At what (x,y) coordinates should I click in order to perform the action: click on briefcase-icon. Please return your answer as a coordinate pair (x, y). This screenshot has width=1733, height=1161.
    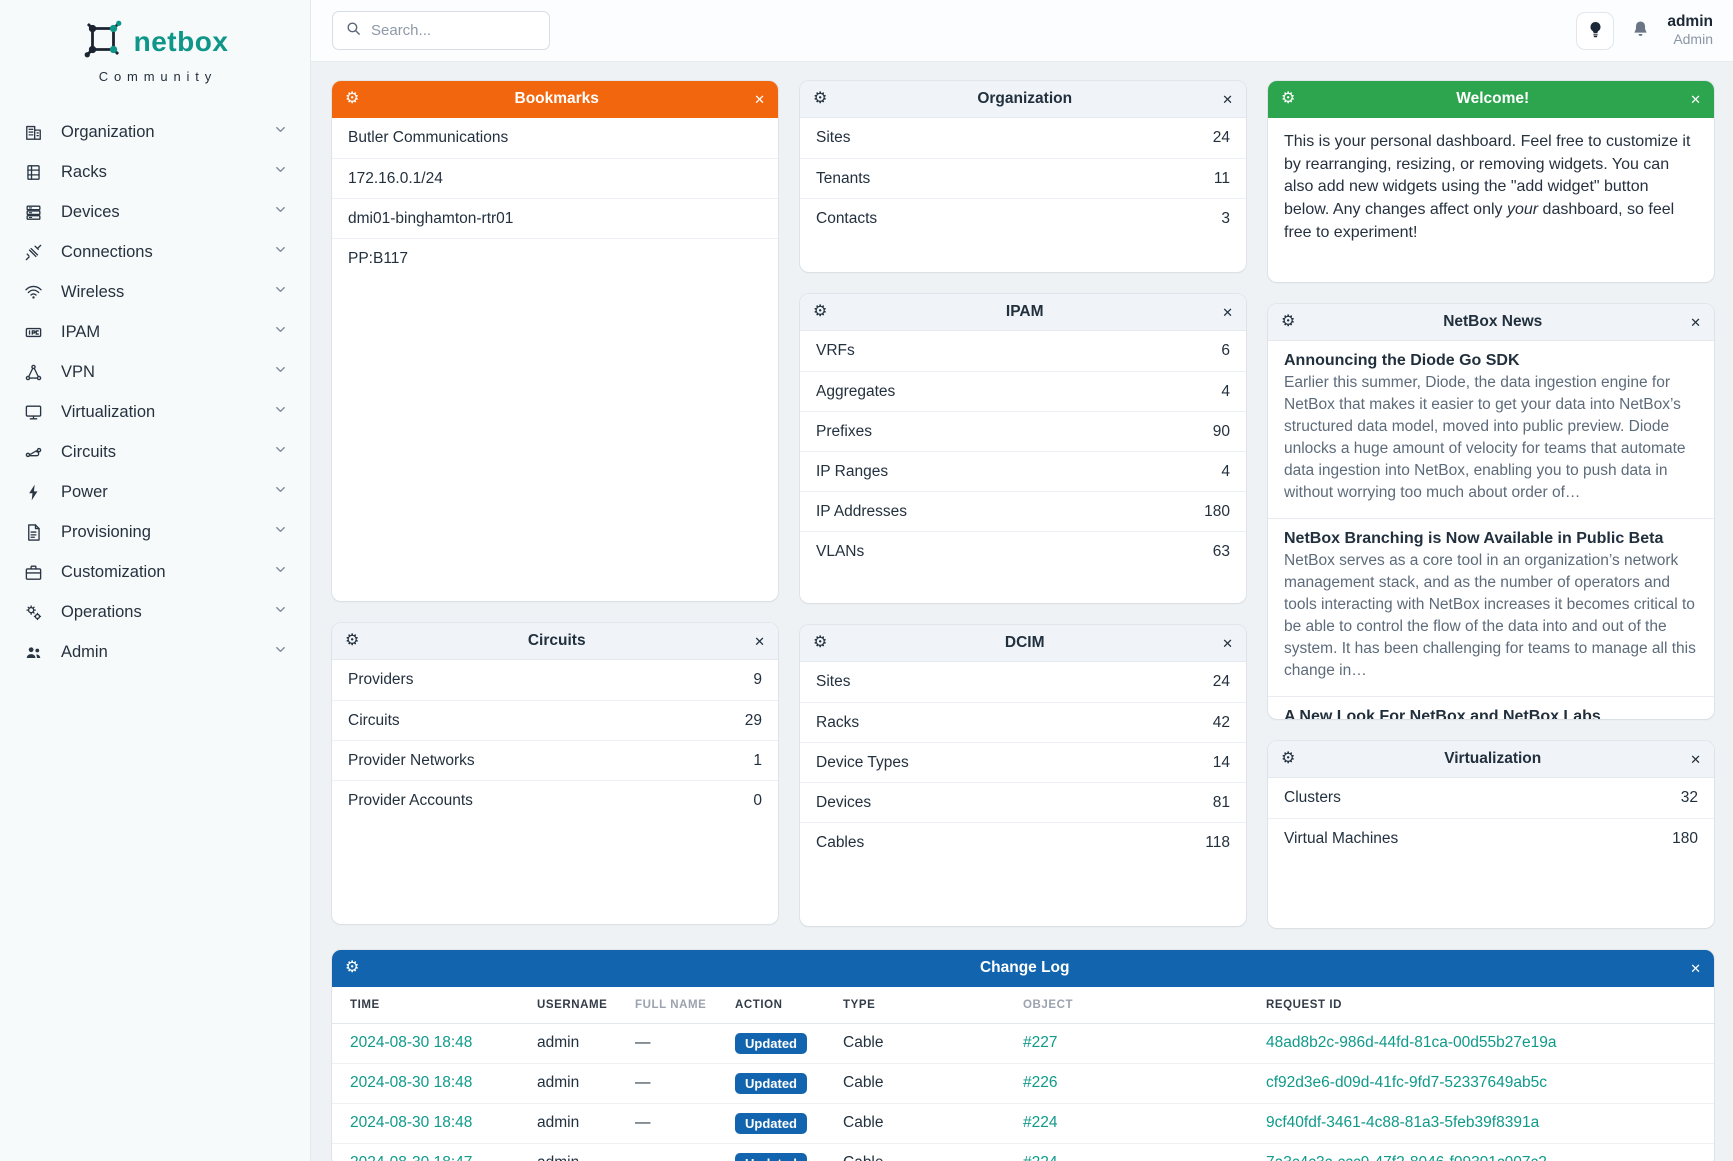
    Looking at the image, I should click on (33, 572).